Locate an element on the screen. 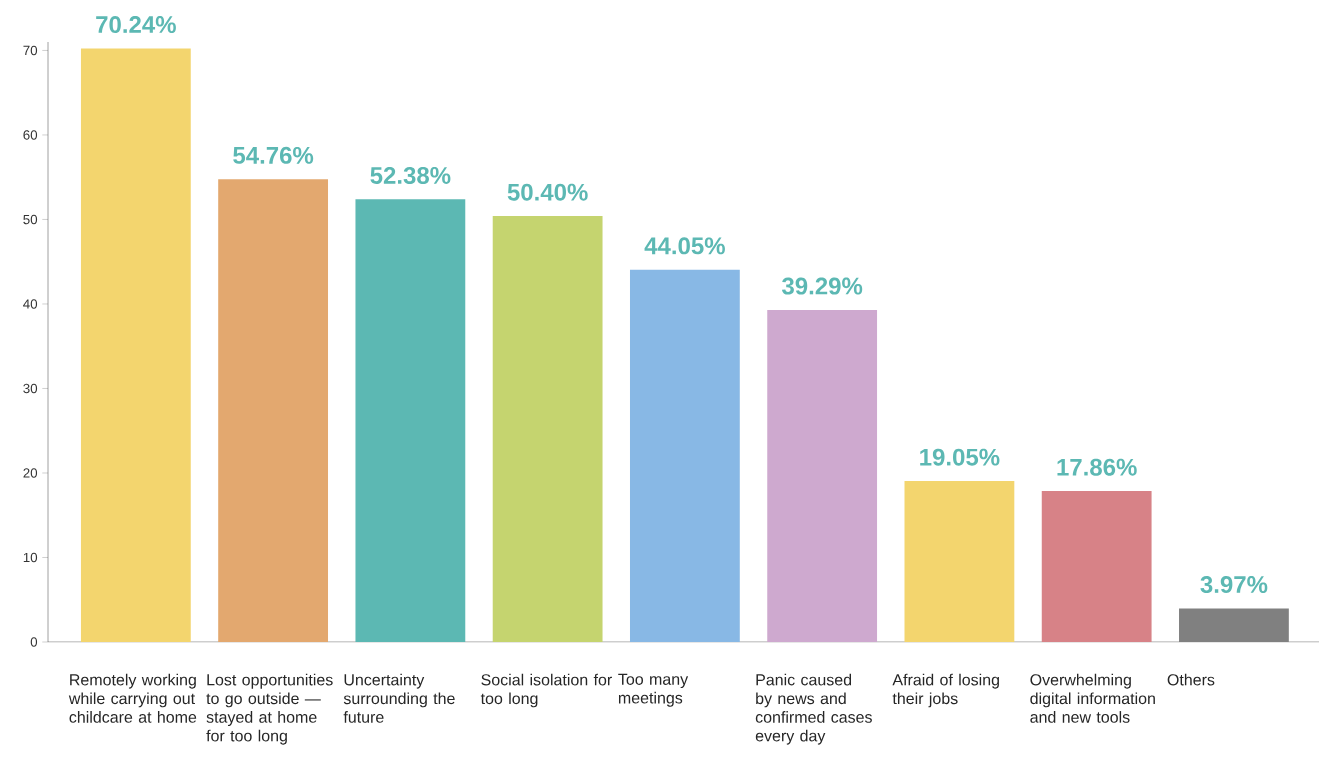 The height and width of the screenshot is (767, 1319). data-label: 54.76% is located at coordinates (273, 155).